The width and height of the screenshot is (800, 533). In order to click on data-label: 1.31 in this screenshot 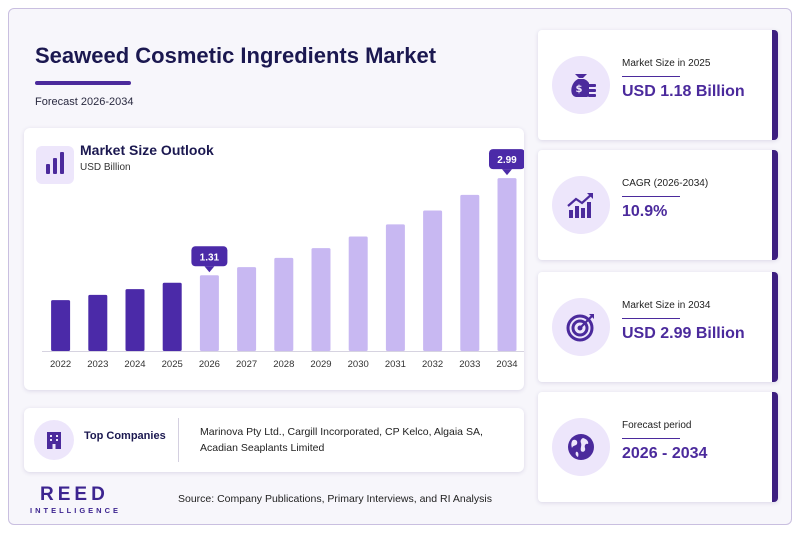, I will do `click(210, 257)`.